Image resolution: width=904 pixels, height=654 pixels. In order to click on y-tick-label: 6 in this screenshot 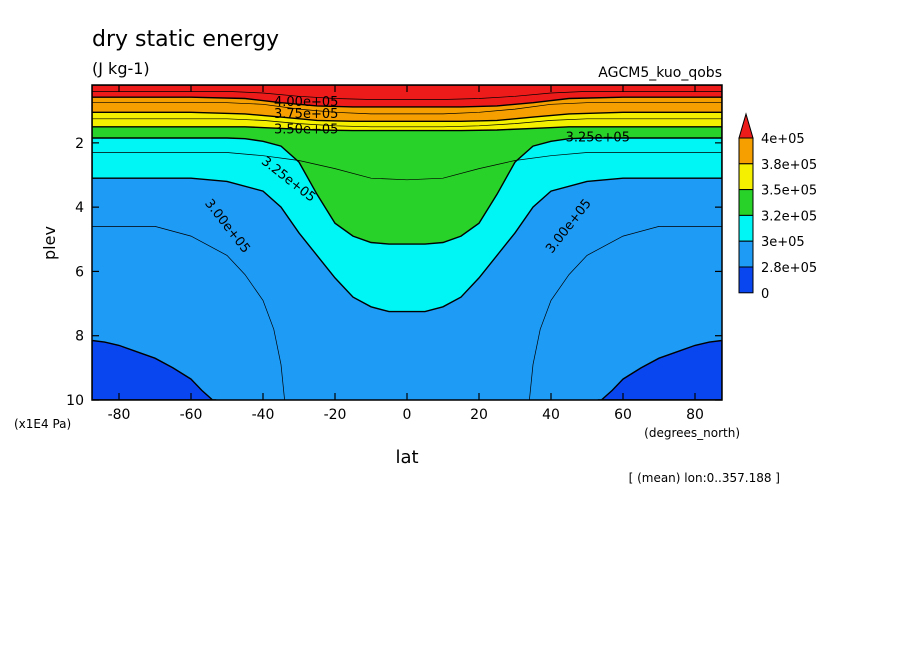, I will do `click(79, 272)`.